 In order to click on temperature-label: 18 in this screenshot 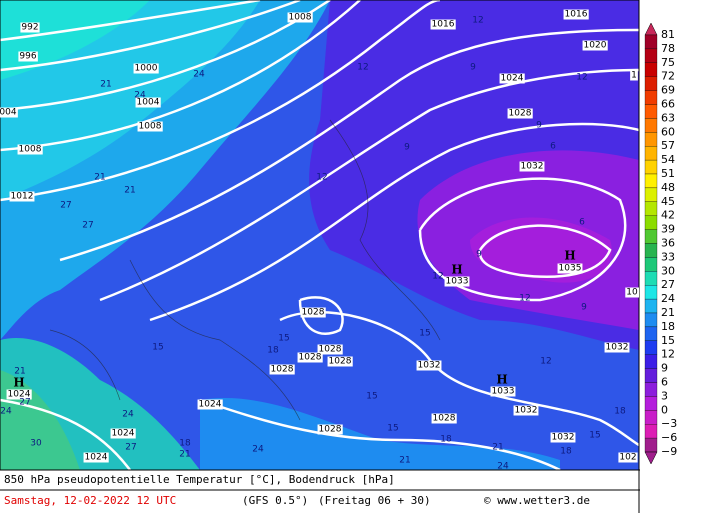, I will do `click(446, 440)`.